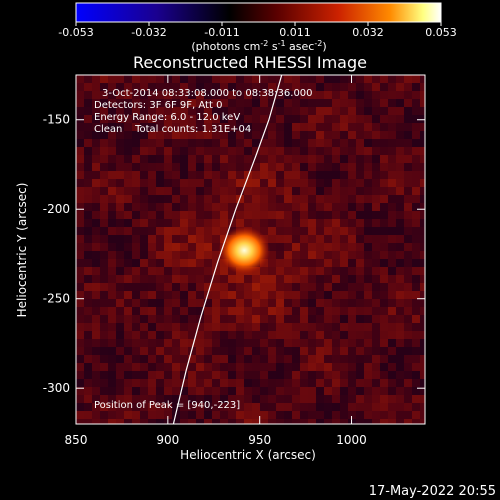  Describe the element at coordinates (75, 32) in the screenshot. I see `colorbar-tick-label: -0.053` at that location.